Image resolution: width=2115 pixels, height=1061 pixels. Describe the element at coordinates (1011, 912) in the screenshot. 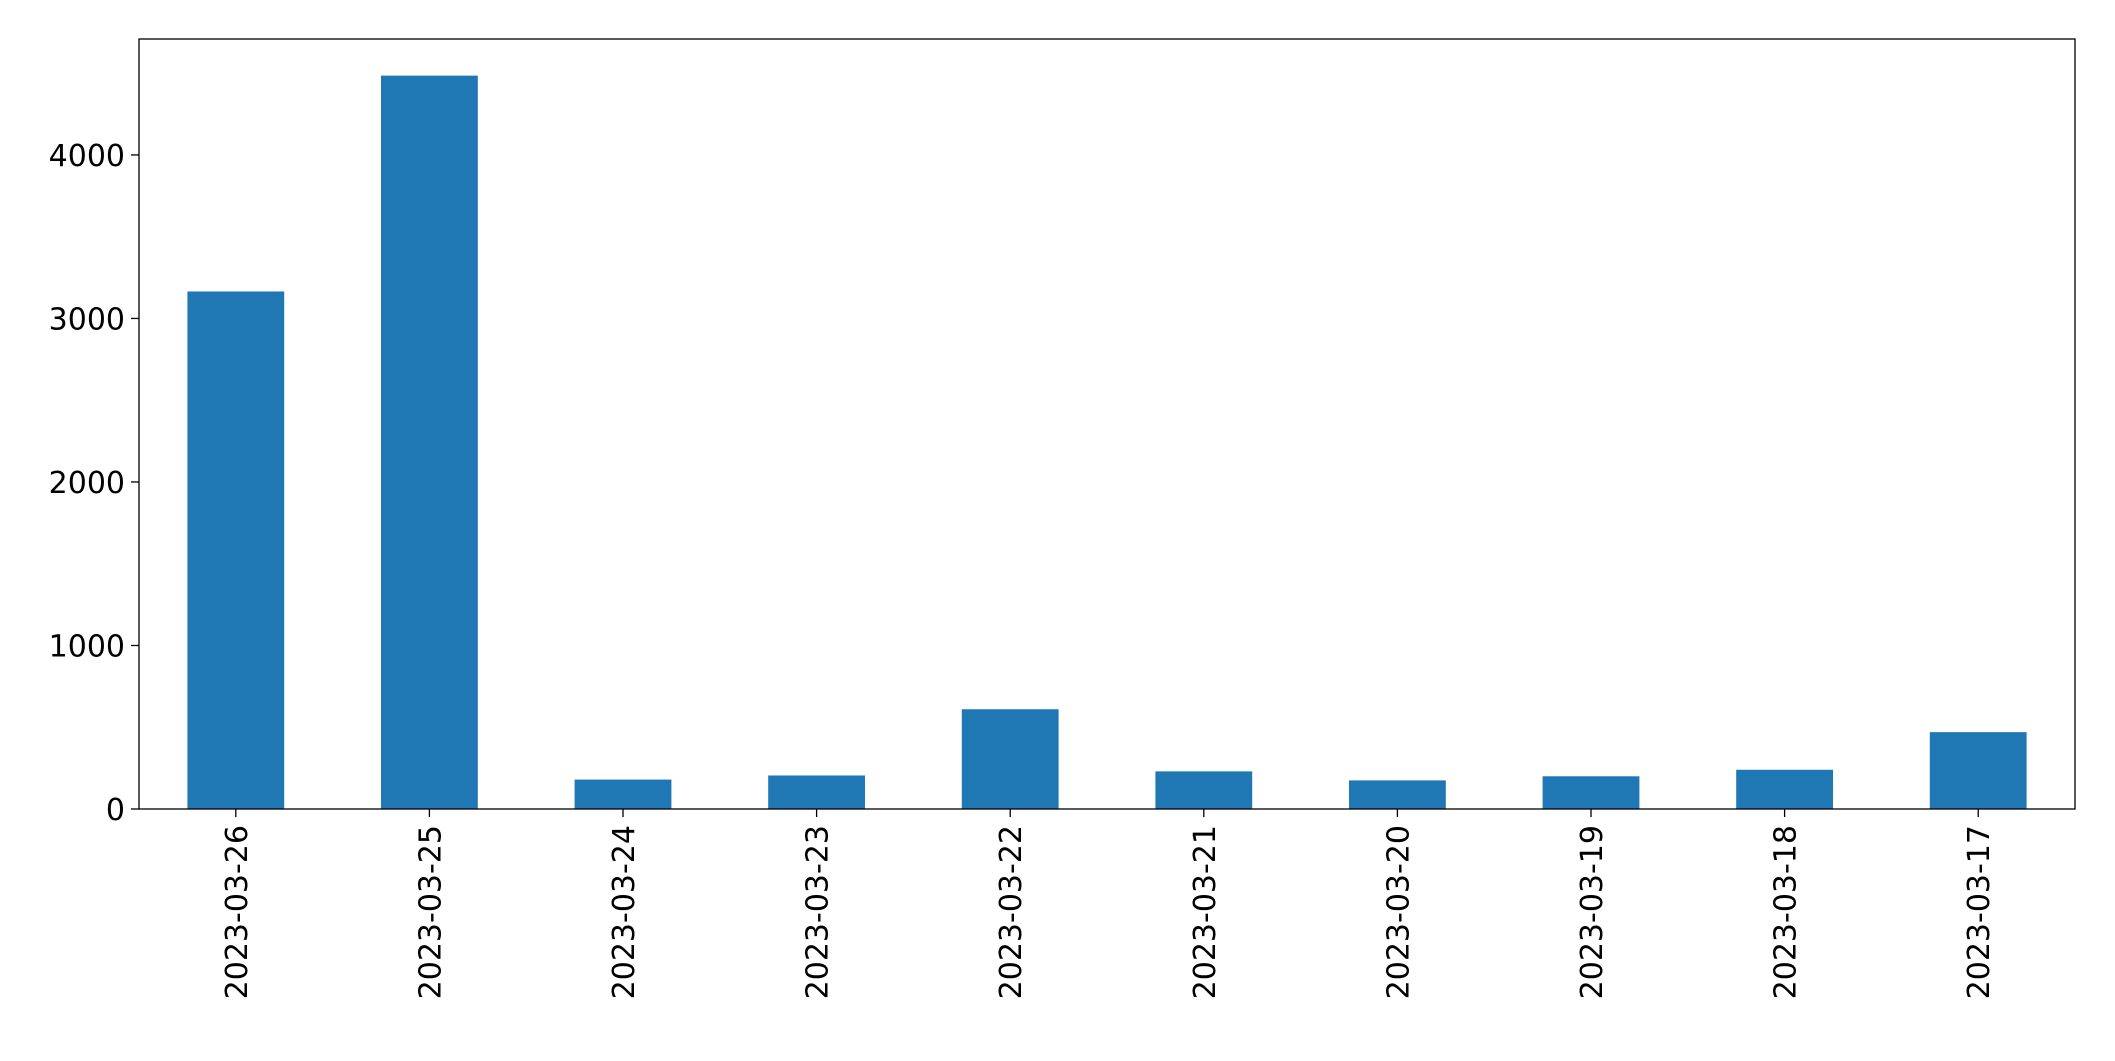

I see `x-tick-label: 2023-03-22` at that location.